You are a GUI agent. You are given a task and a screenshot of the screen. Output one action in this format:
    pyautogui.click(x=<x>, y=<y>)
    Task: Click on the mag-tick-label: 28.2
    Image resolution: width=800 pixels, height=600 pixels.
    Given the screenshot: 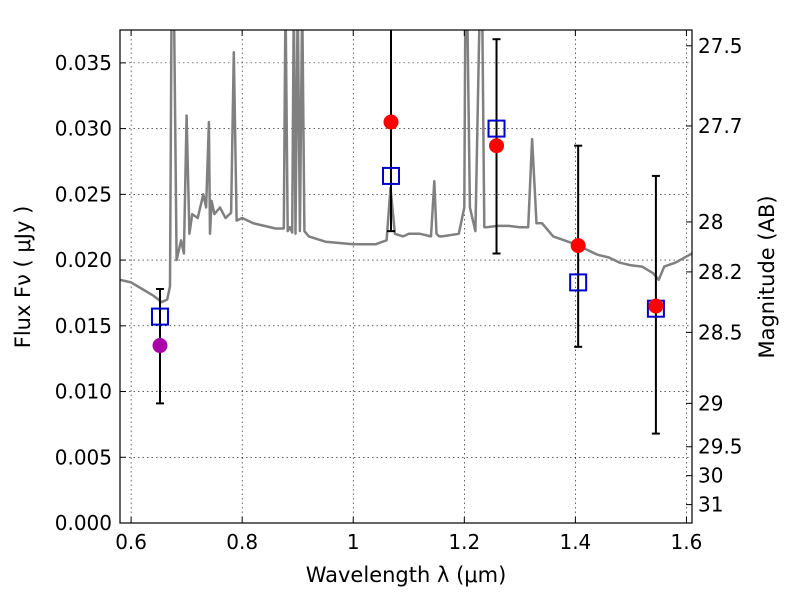 What is the action you would take?
    pyautogui.click(x=720, y=272)
    